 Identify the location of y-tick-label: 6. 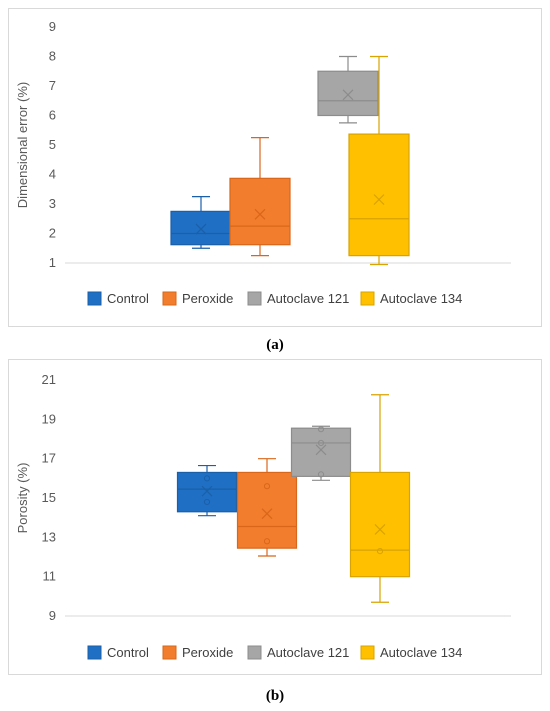
(52, 115).